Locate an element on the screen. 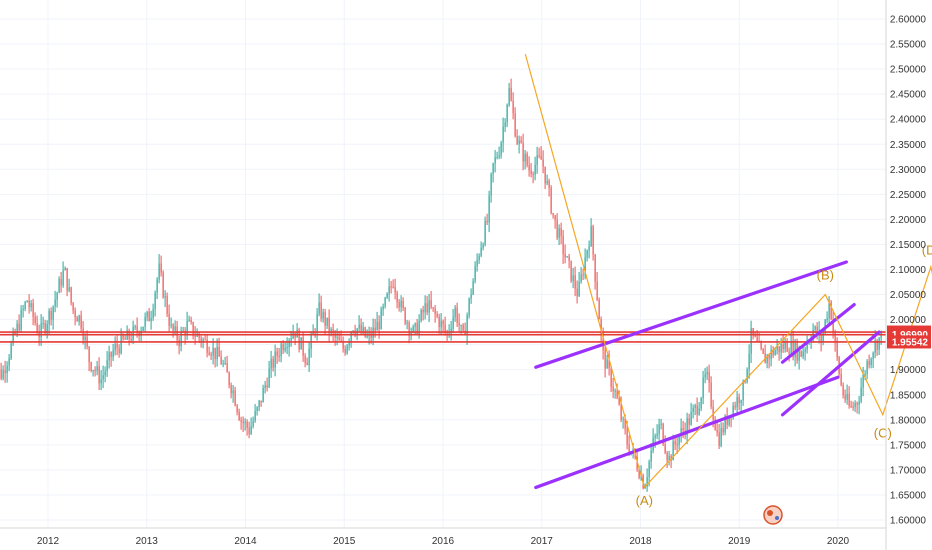 This screenshot has height=550, width=932. price-tick-label: 2.50000 is located at coordinates (908, 70).